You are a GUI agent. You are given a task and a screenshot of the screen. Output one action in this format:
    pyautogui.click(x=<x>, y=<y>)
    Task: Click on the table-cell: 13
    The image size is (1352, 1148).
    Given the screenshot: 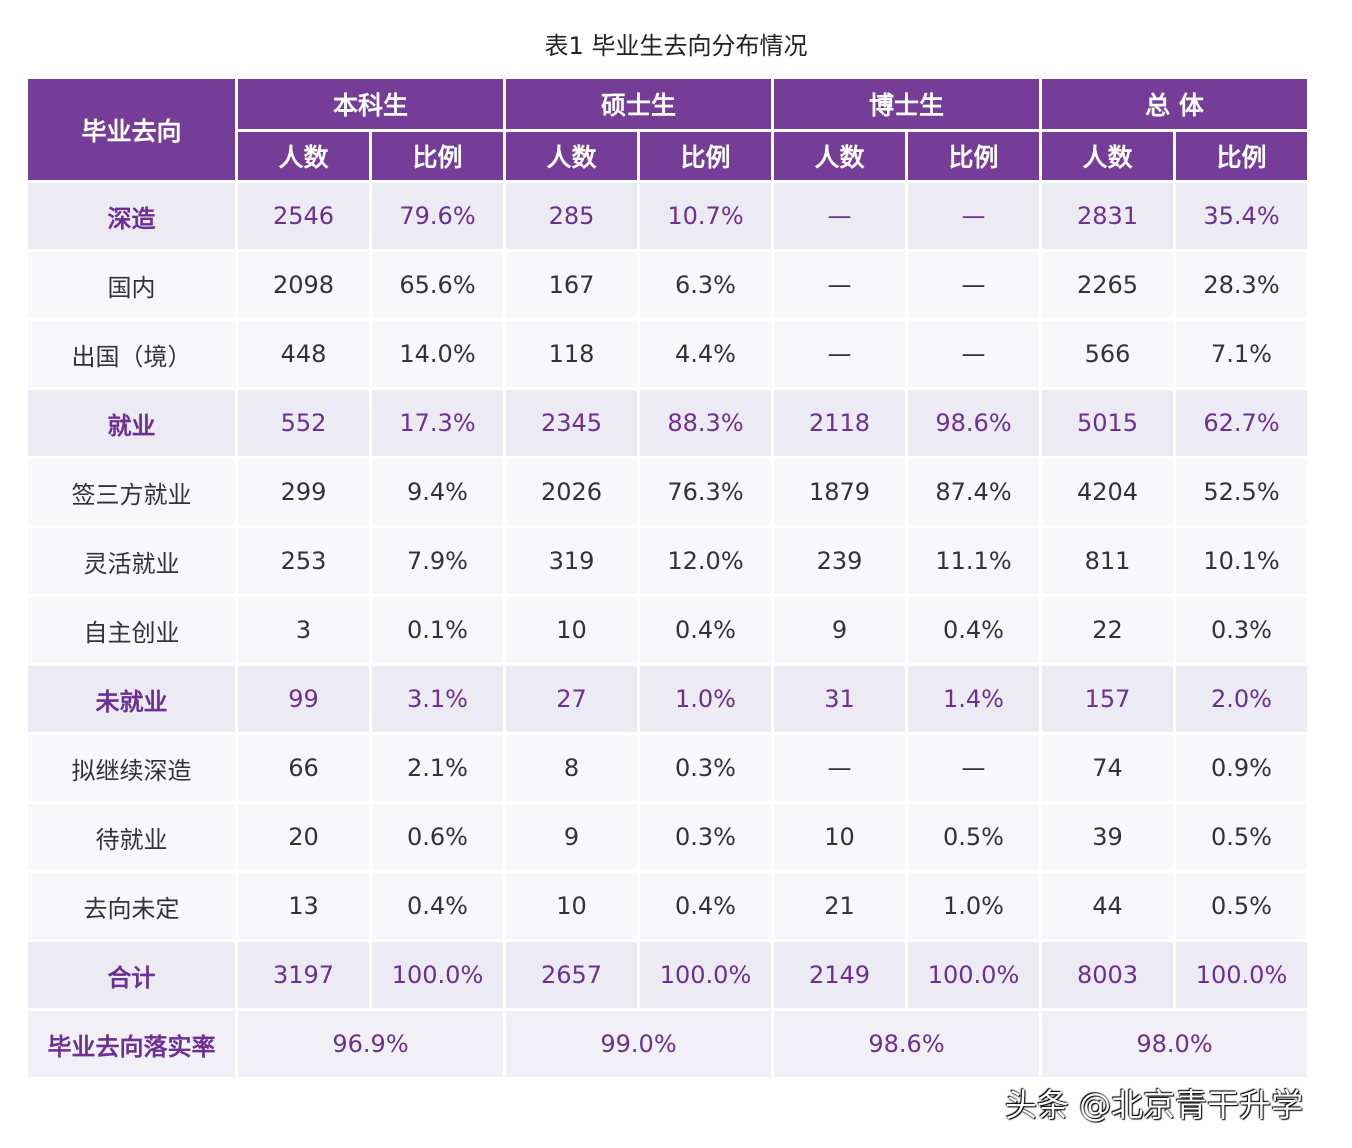 What is the action you would take?
    pyautogui.click(x=303, y=906)
    